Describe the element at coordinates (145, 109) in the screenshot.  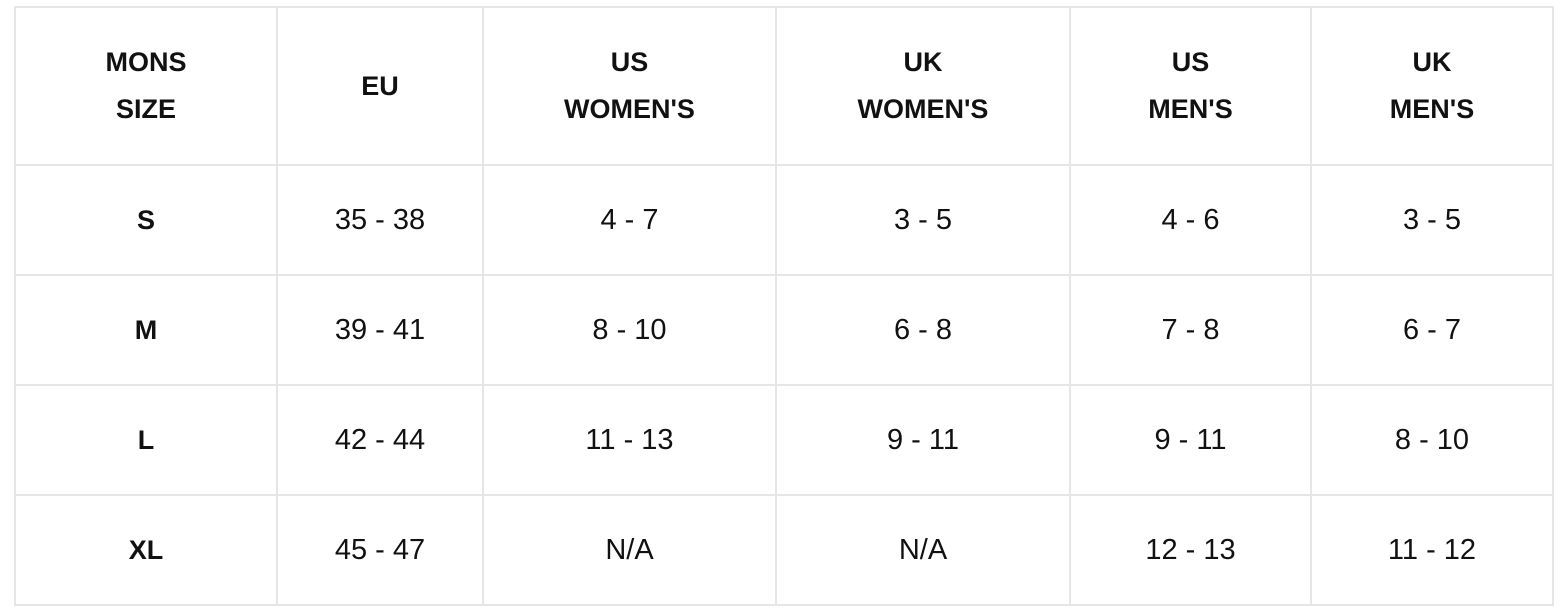
I see `header-line: SIZE` at that location.